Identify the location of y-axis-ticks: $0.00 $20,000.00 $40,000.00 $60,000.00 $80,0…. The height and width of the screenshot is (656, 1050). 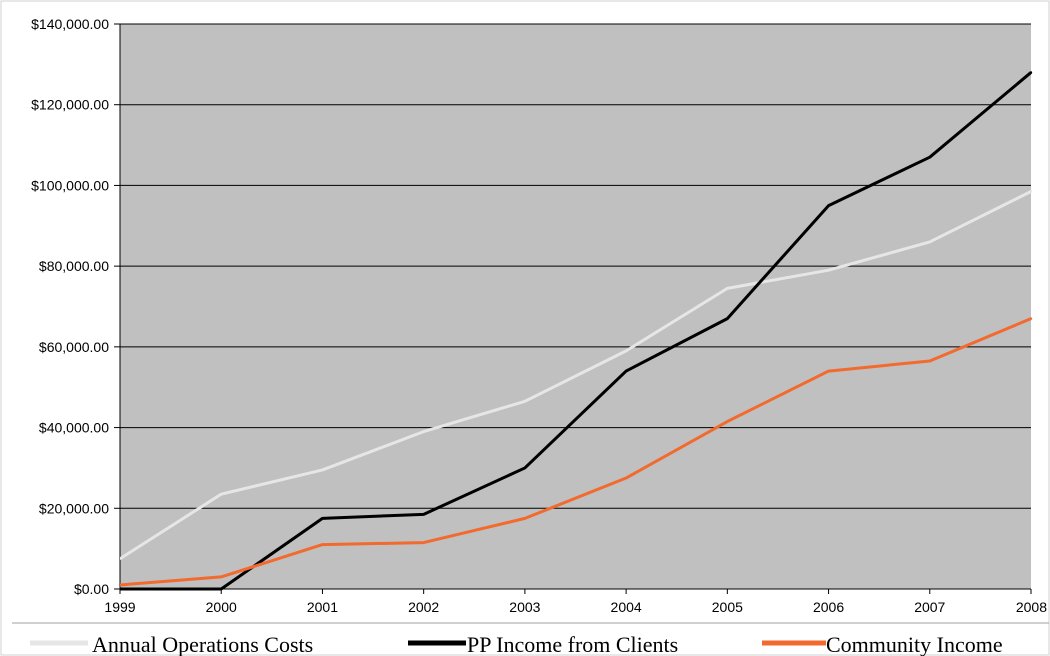
(75, 306).